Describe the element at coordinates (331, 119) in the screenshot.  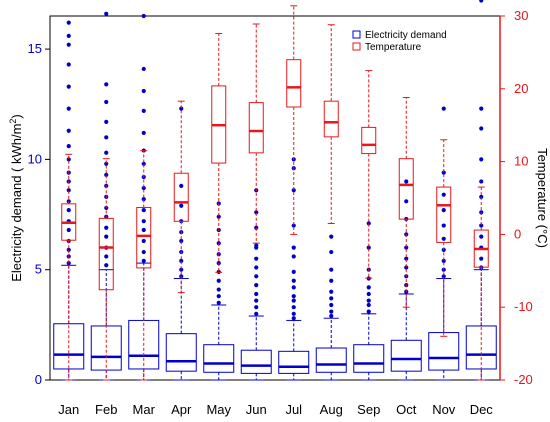
I see `temperature-box-aug-box` at that location.